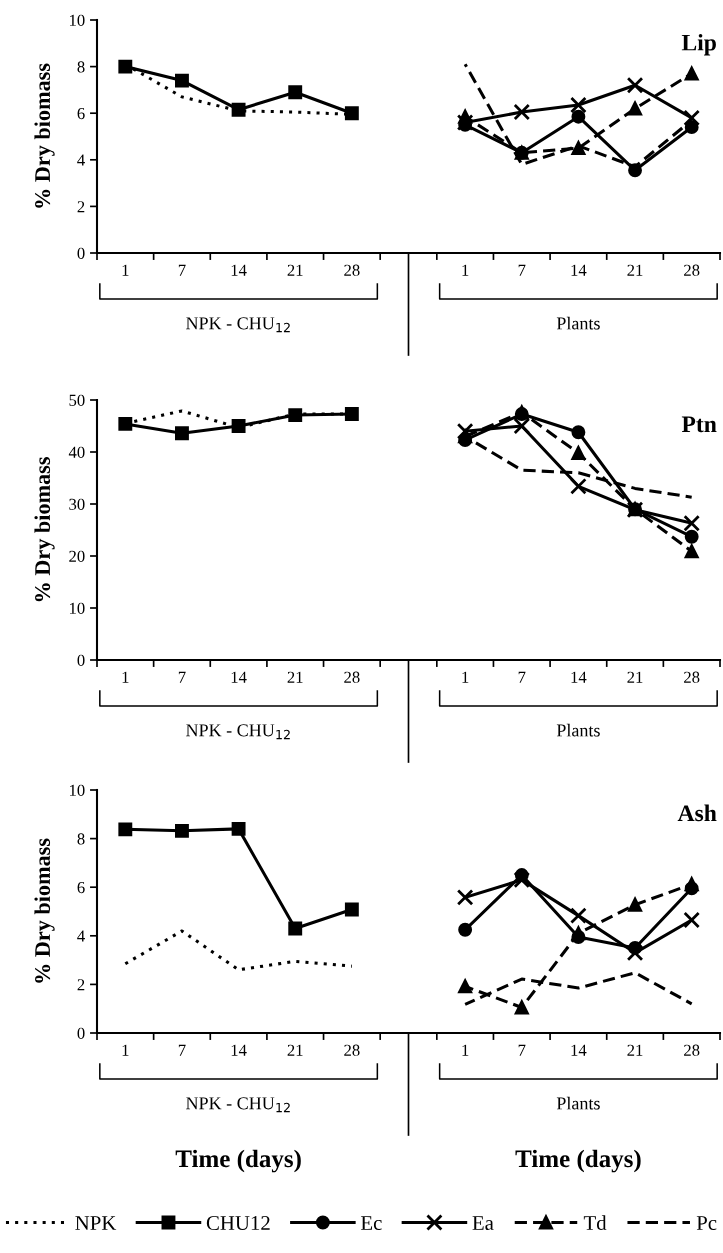  What do you see at coordinates (238, 1223) in the screenshot?
I see `legend-label: CHU12` at bounding box center [238, 1223].